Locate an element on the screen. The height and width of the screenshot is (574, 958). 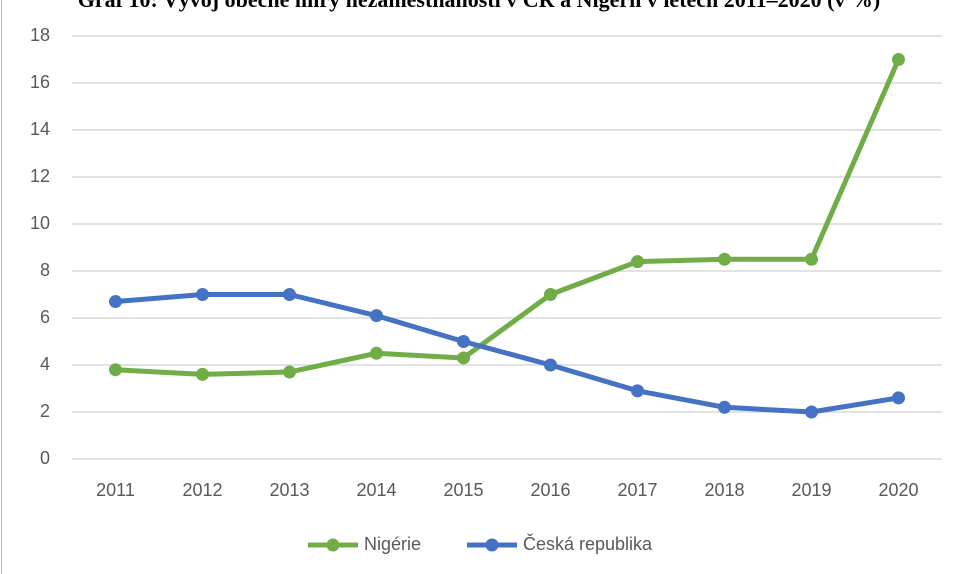
x-tick-label: 2020 is located at coordinates (898, 490).